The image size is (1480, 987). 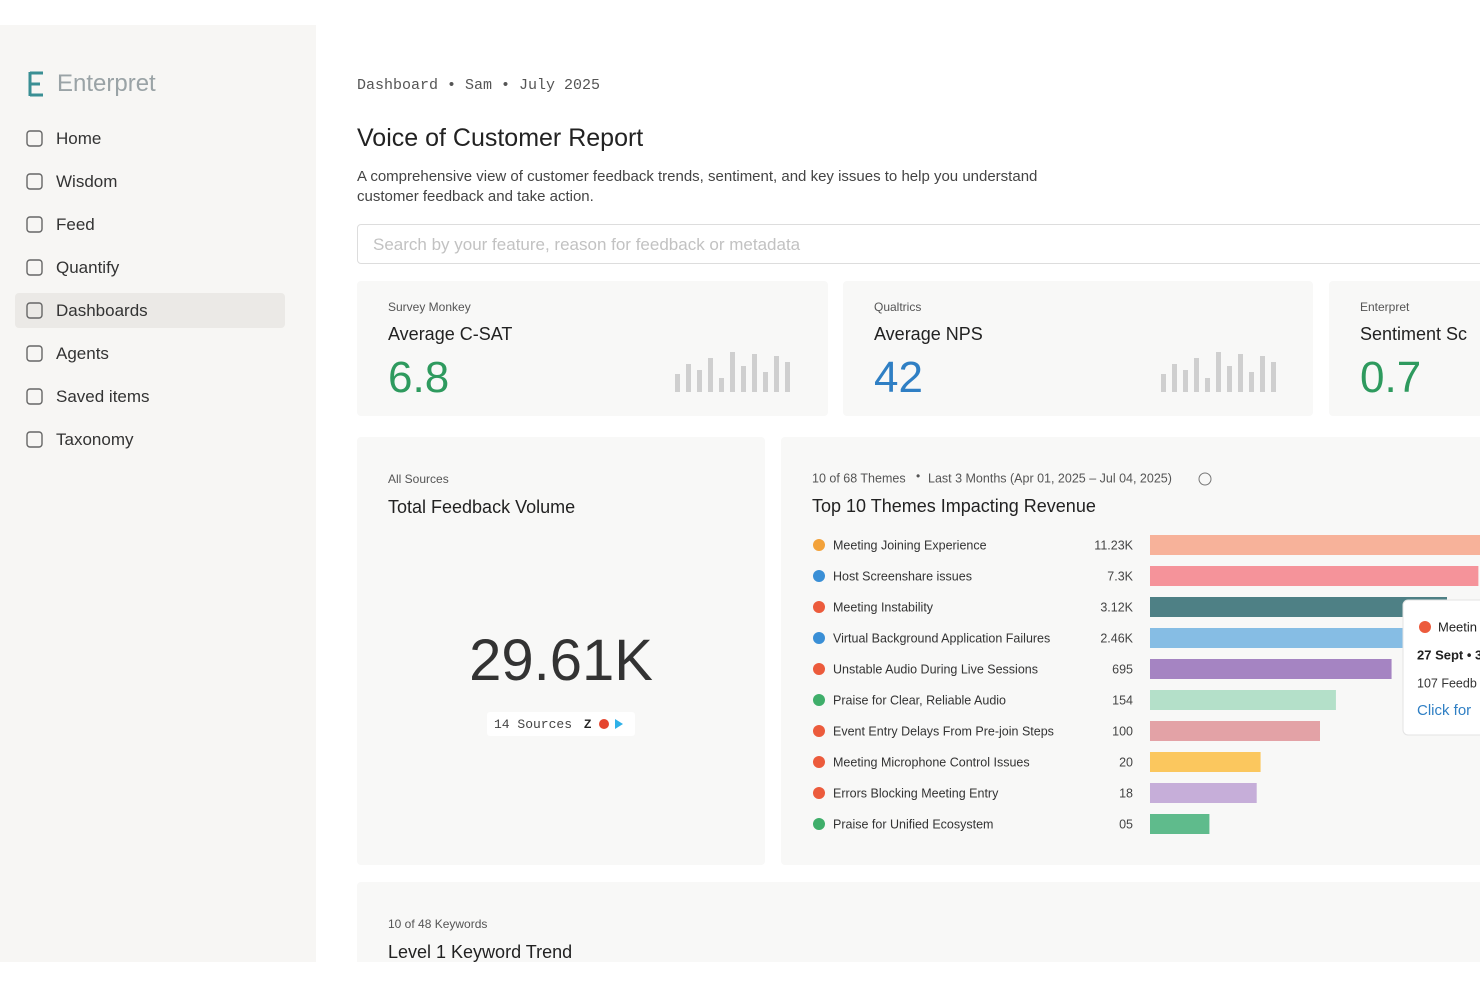 I want to click on category-label: Praise for Clear, Reliable Audio, so click(x=919, y=700).